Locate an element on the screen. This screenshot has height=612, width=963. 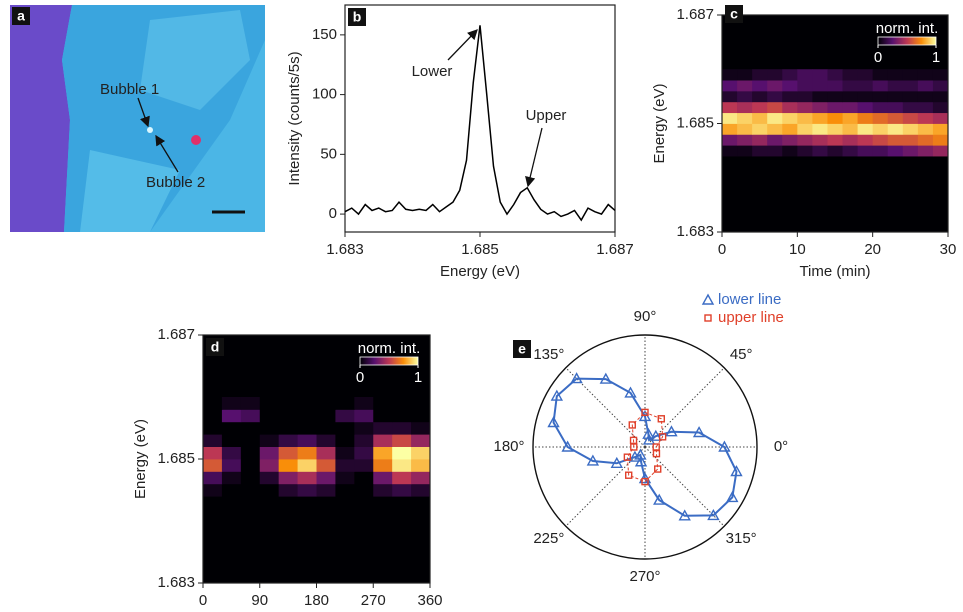
theta-tick-label: 270° is located at coordinates (644, 576).